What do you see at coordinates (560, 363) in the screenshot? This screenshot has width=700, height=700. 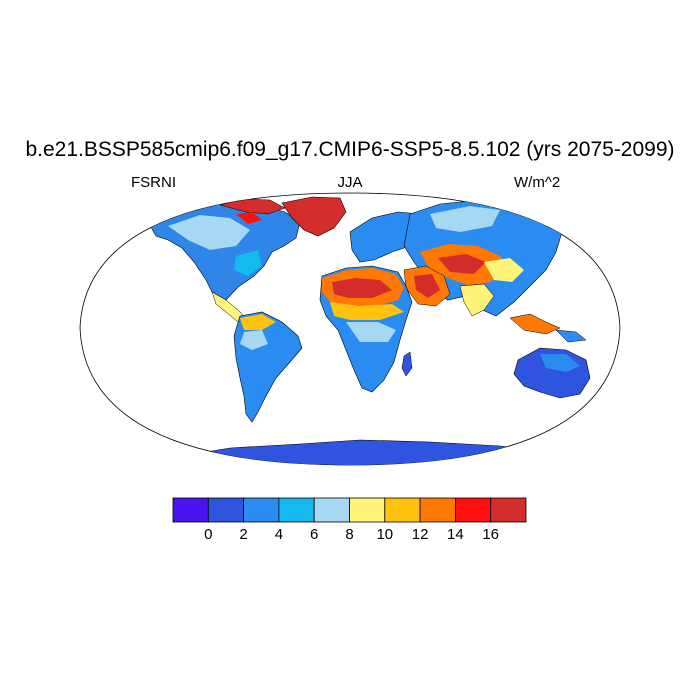 I see `australia-patch` at bounding box center [560, 363].